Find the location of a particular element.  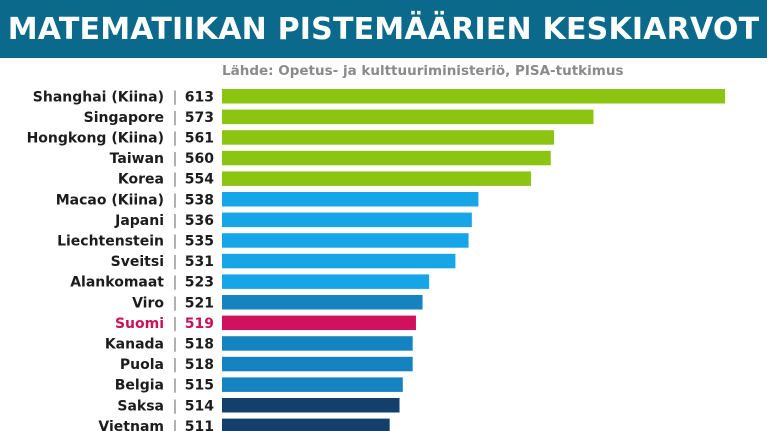

value-label: 554 is located at coordinates (199, 180).